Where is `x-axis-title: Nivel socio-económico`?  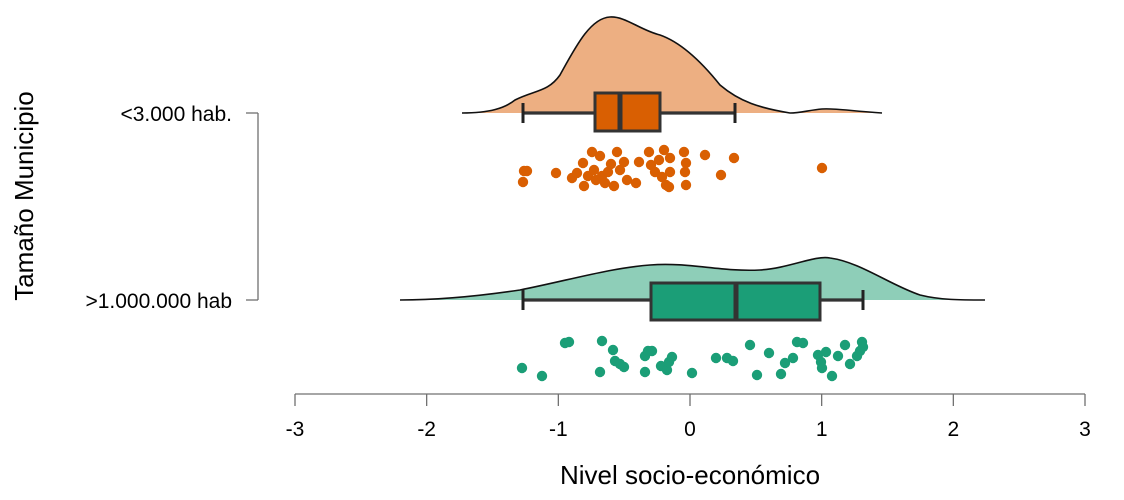 x-axis-title: Nivel socio-económico is located at coordinates (690, 475).